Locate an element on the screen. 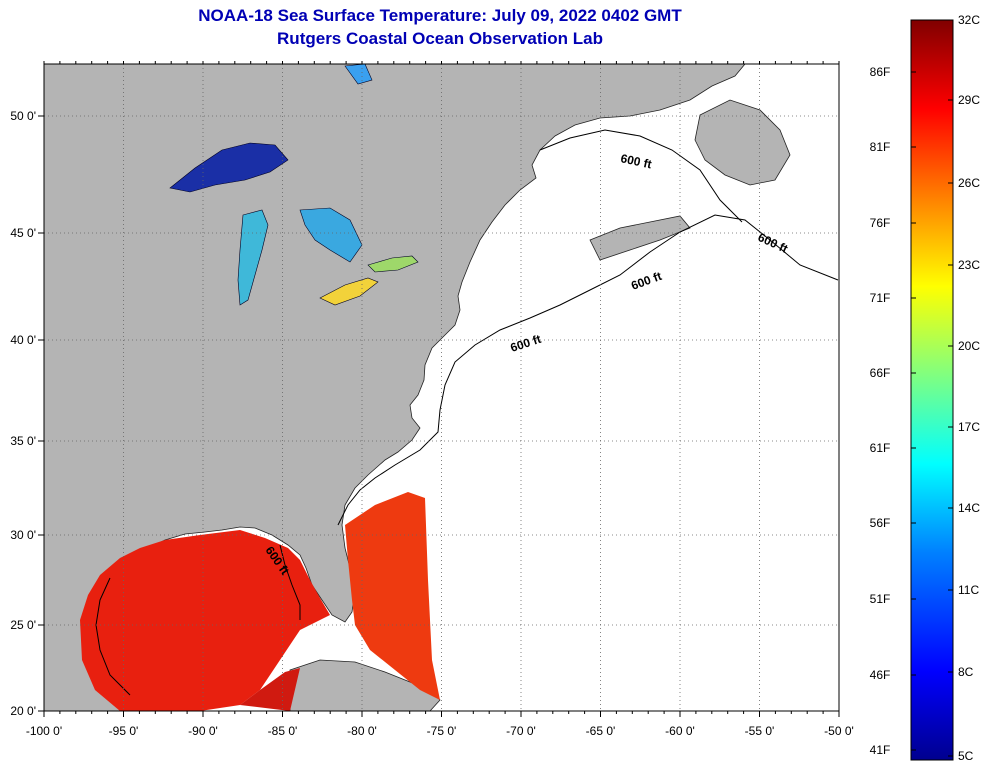 Image resolution: width=984 pixels, height=770 pixels. colorbar-c-label: 8C is located at coordinates (966, 672).